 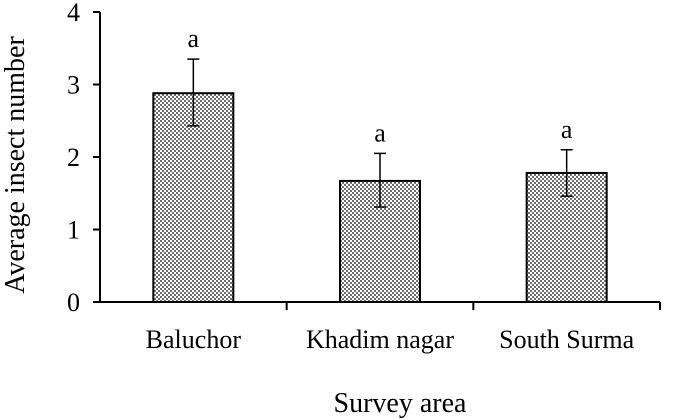 What do you see at coordinates (73, 13) in the screenshot?
I see `y-tick-label: 4` at bounding box center [73, 13].